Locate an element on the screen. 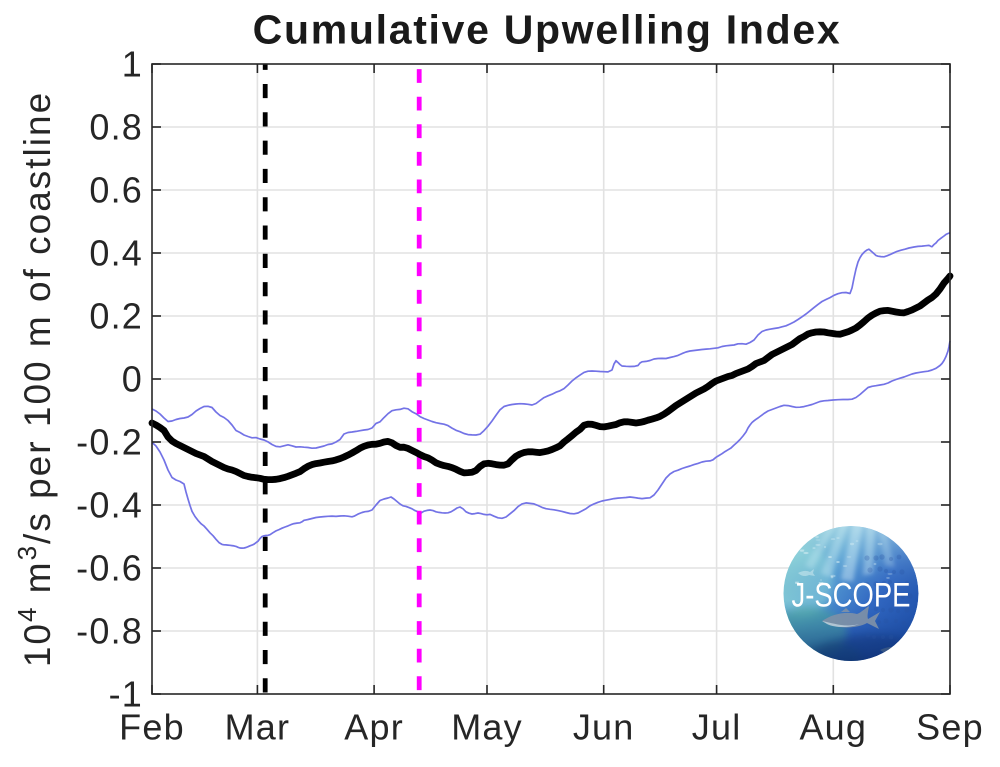 This screenshot has width=1000, height=767. svg-text: -0.2 is located at coordinates (109, 442).